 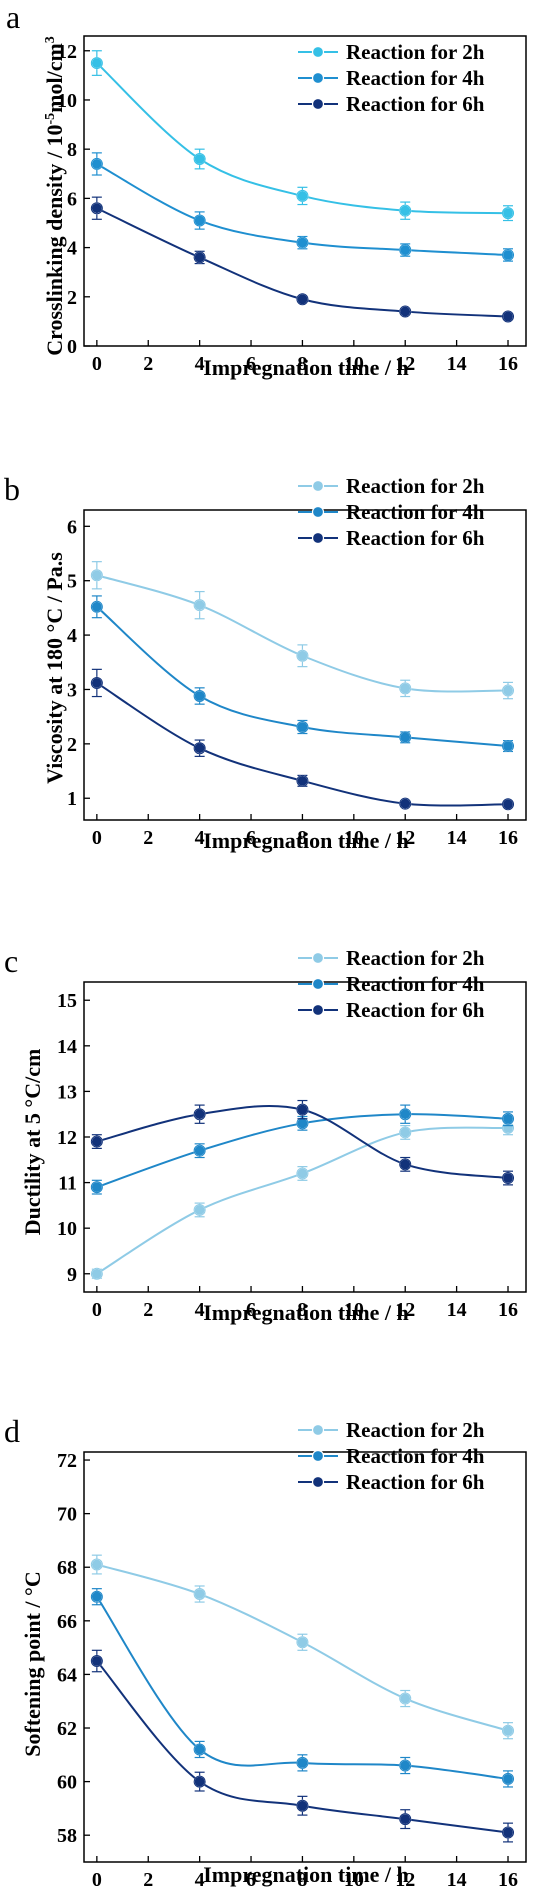 I want to click on y-tick-label: 58, so click(x=67, y=1836).